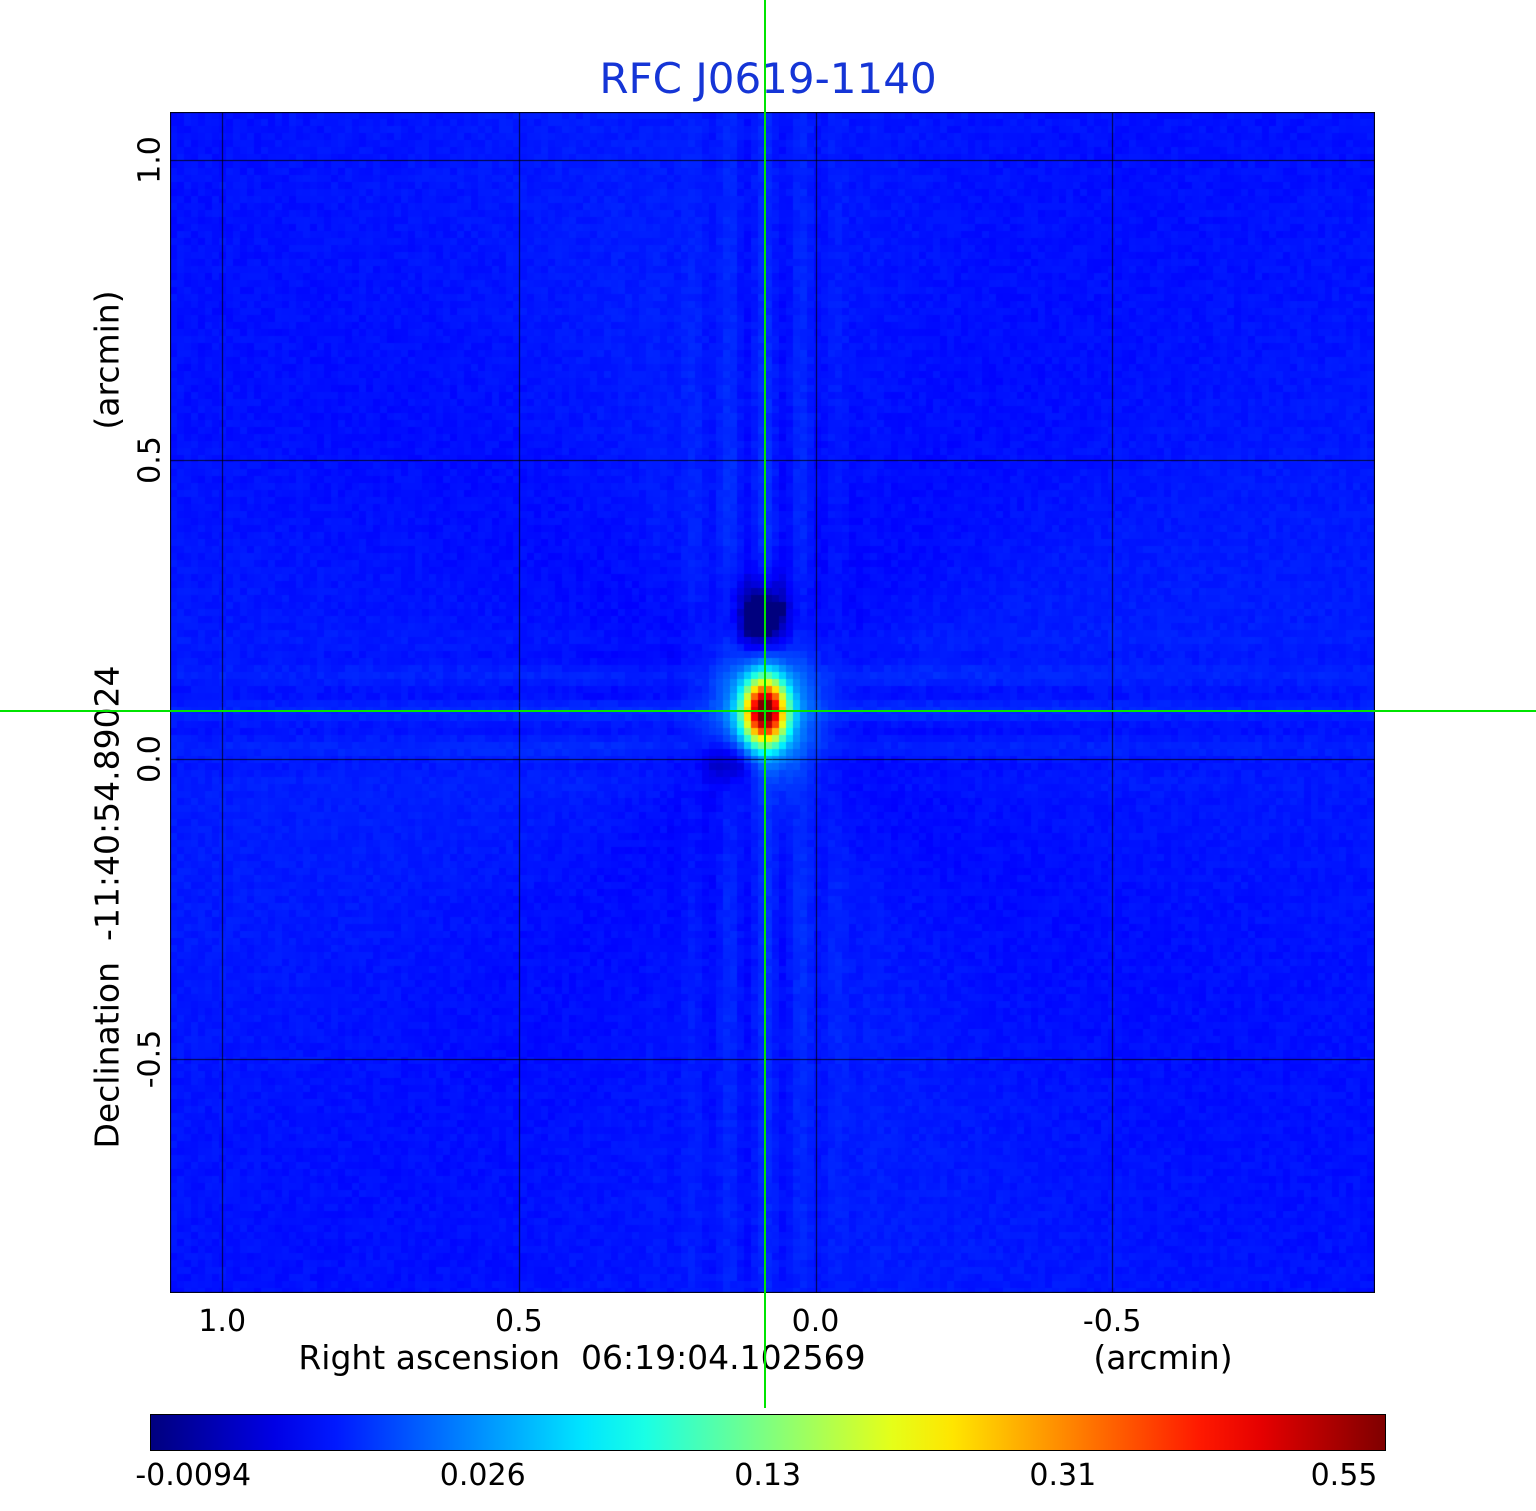 The image size is (1536, 1511). I want to click on y-axis-unit-label: (arcmin), so click(107, 360).